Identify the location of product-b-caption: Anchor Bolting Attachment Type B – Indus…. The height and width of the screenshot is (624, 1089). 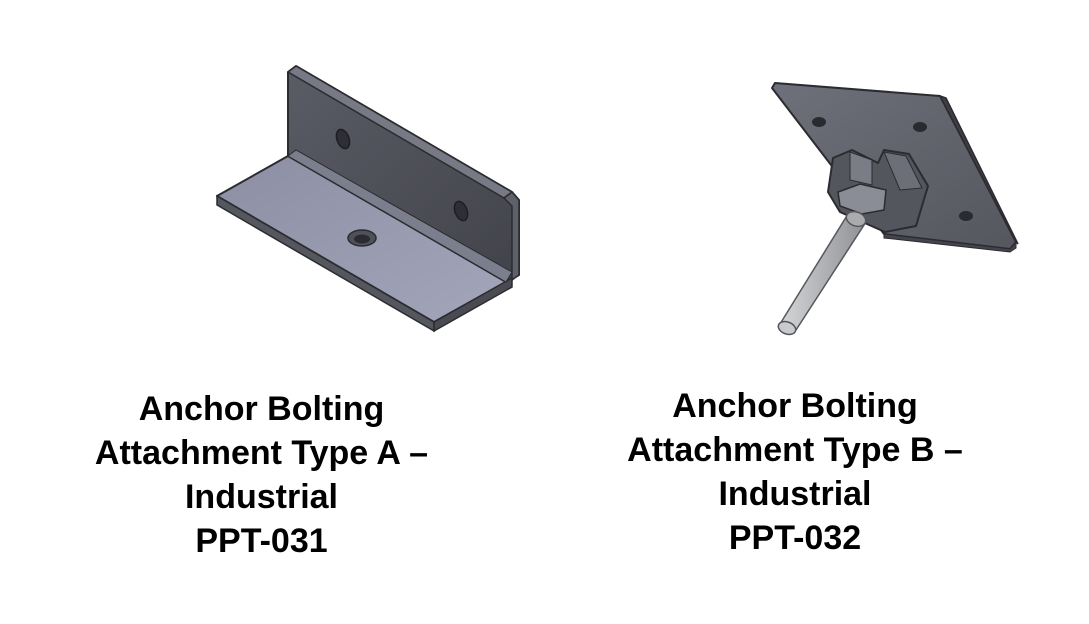
(795, 472).